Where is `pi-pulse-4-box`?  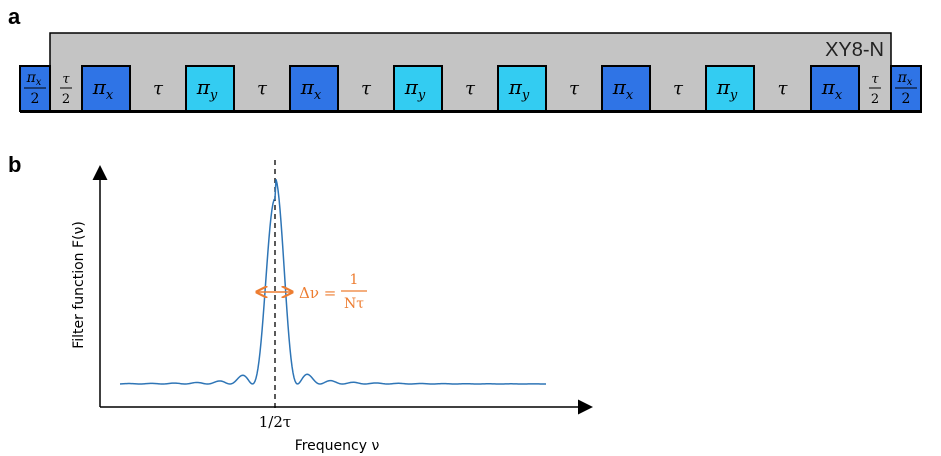 pi-pulse-4-box is located at coordinates (418, 88).